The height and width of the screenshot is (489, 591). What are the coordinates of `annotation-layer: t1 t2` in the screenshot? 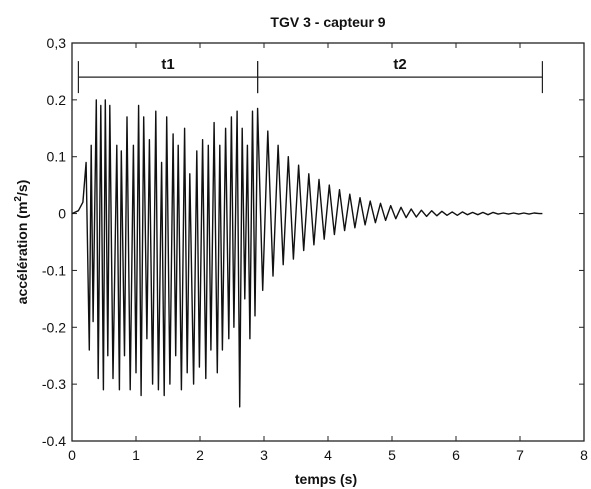 It's located at (310, 75).